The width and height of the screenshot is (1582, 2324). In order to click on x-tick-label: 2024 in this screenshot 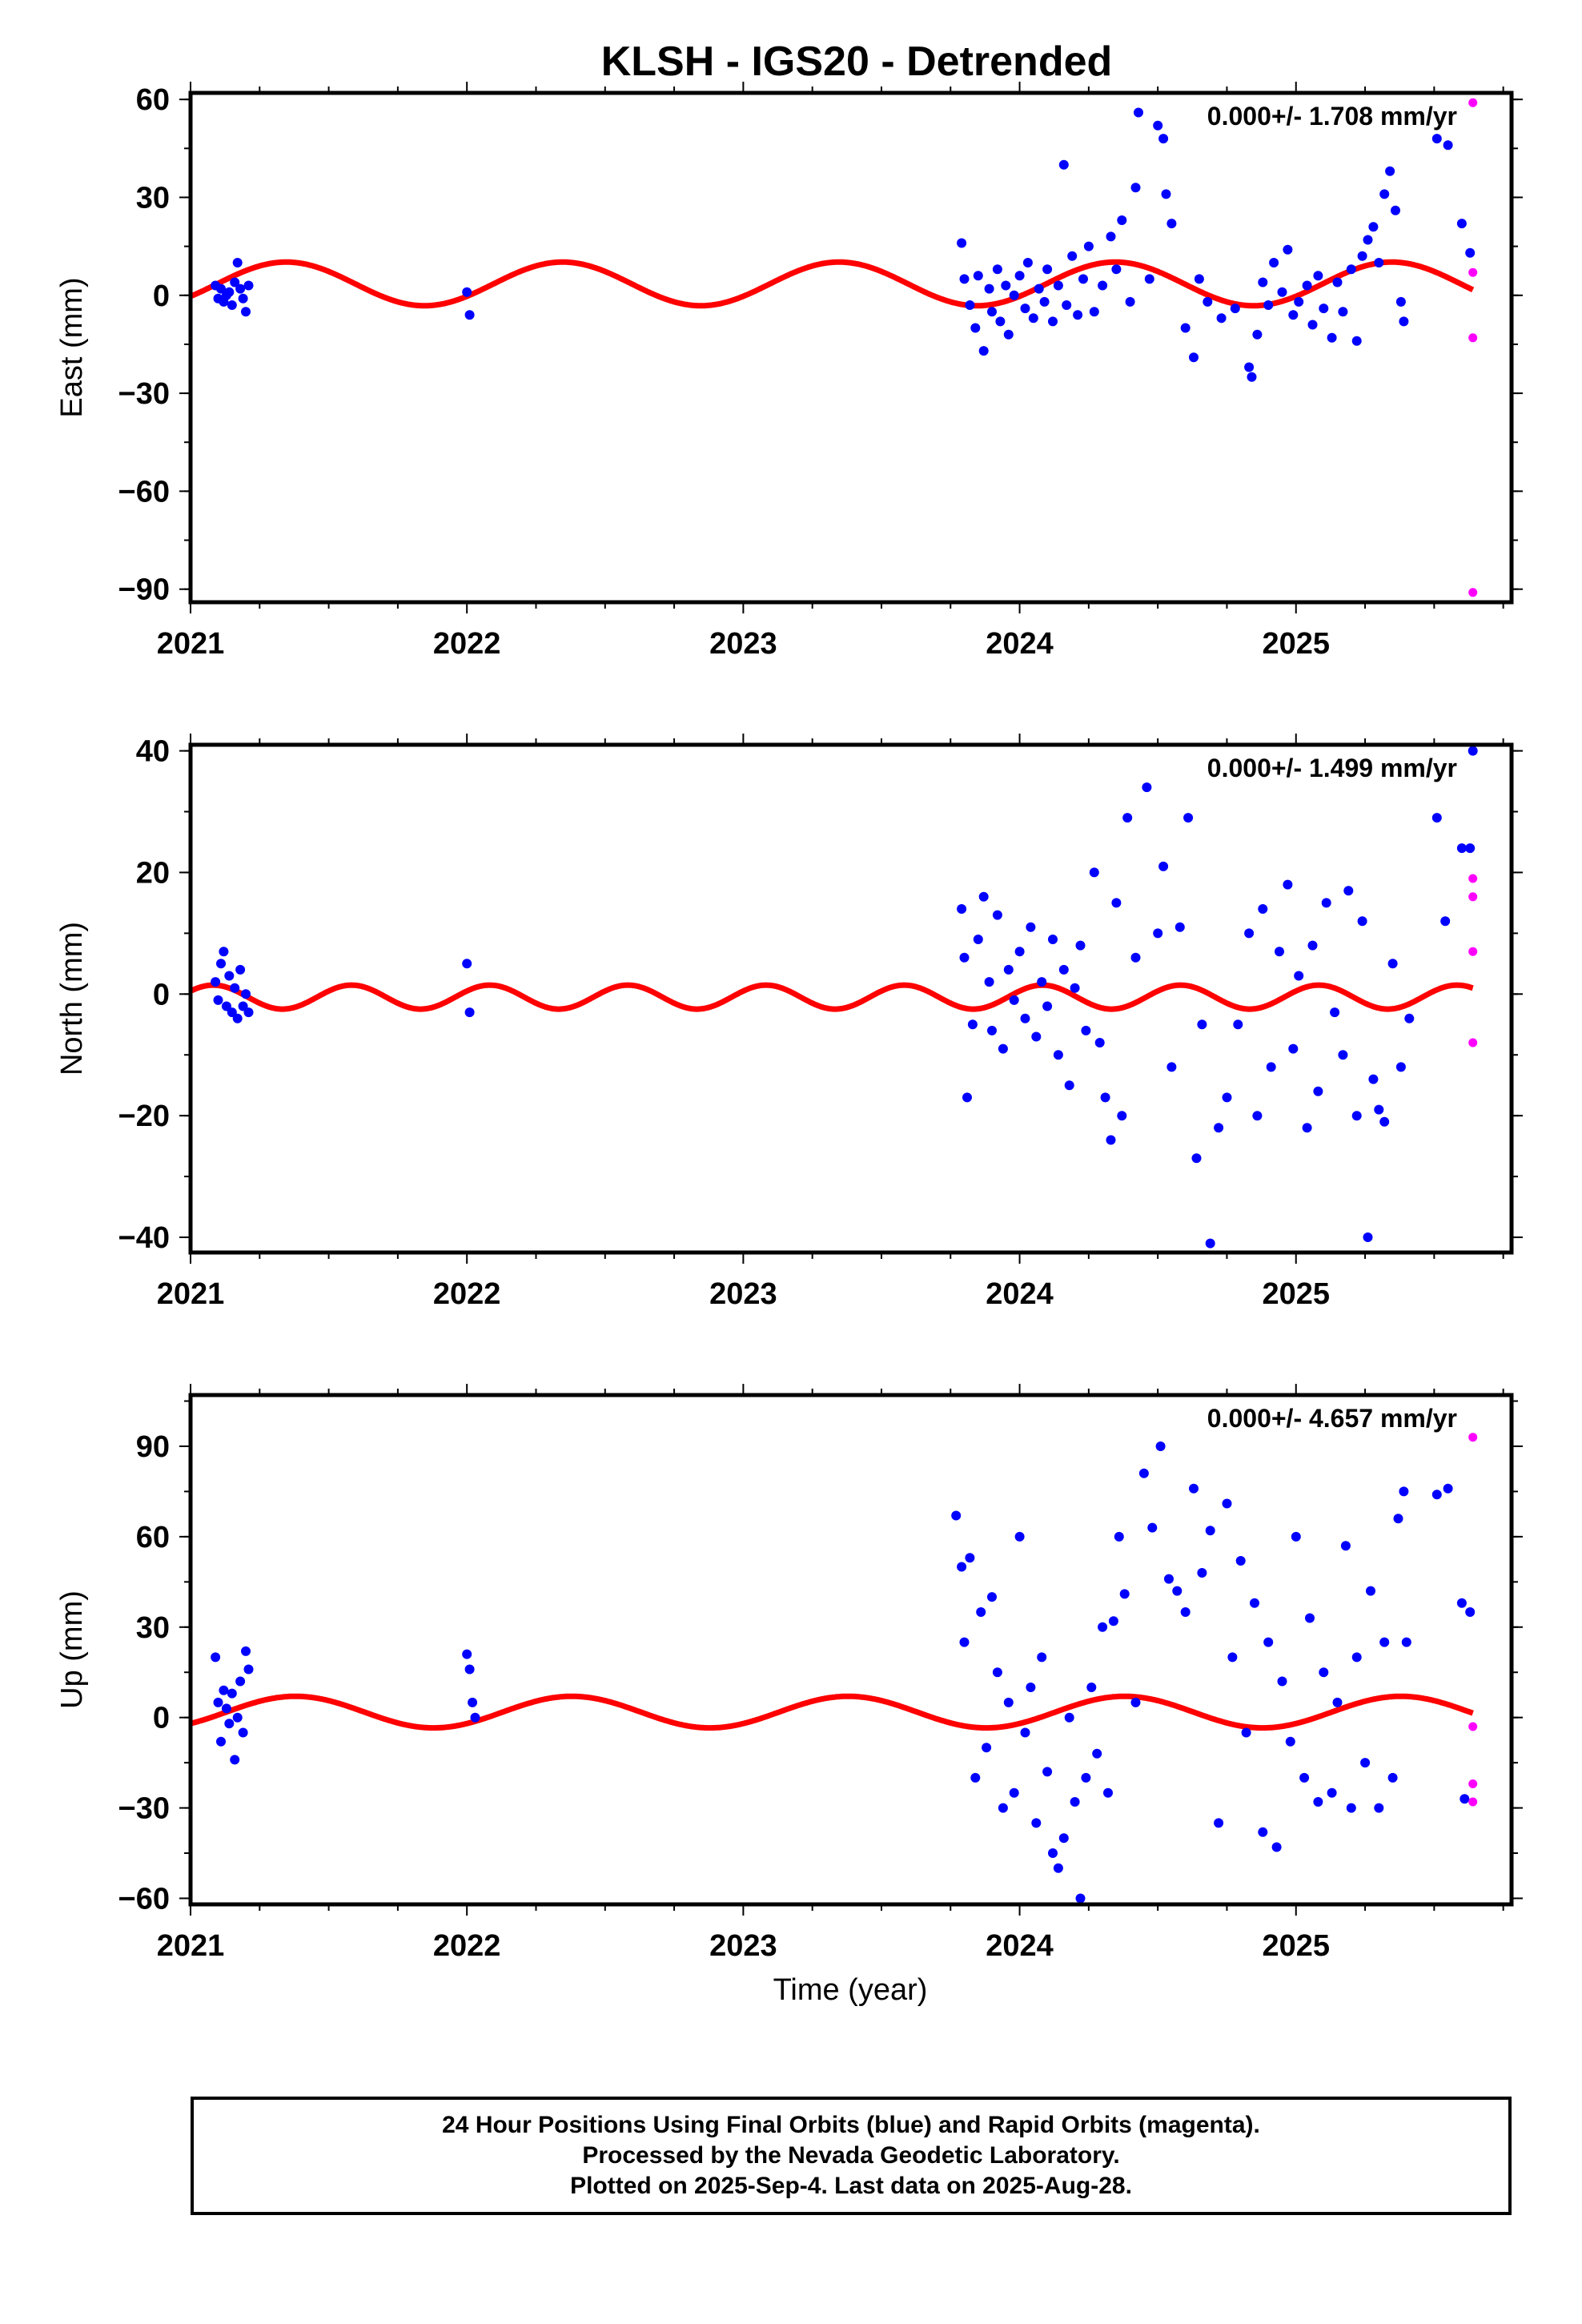, I will do `click(1020, 644)`.